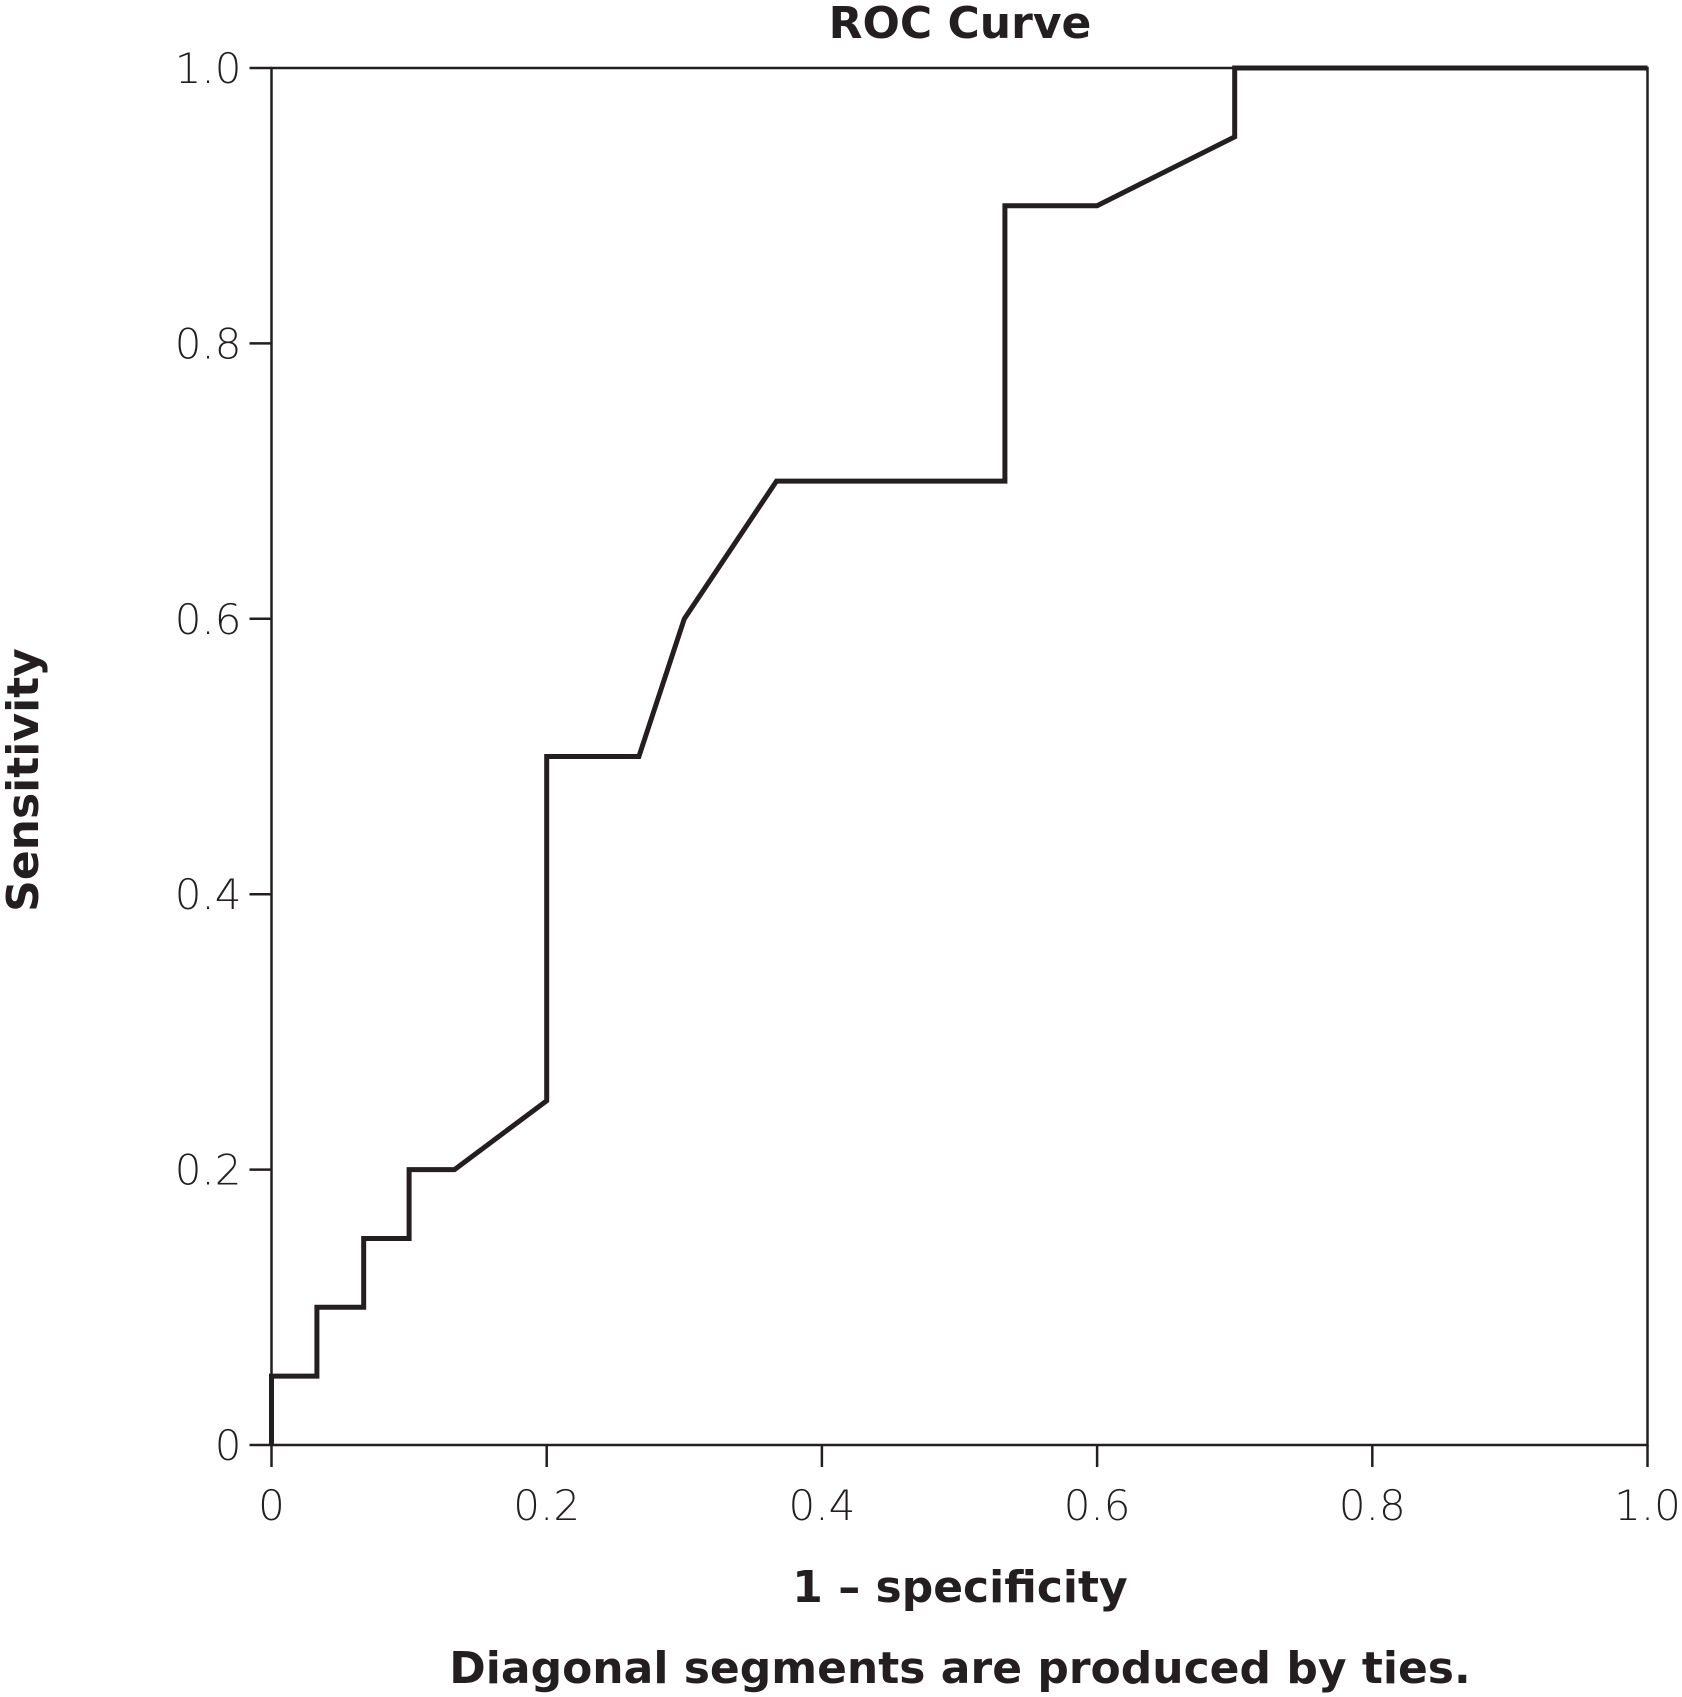 The height and width of the screenshot is (1697, 1682). I want to click on y-tick-label: 0.8, so click(208, 343).